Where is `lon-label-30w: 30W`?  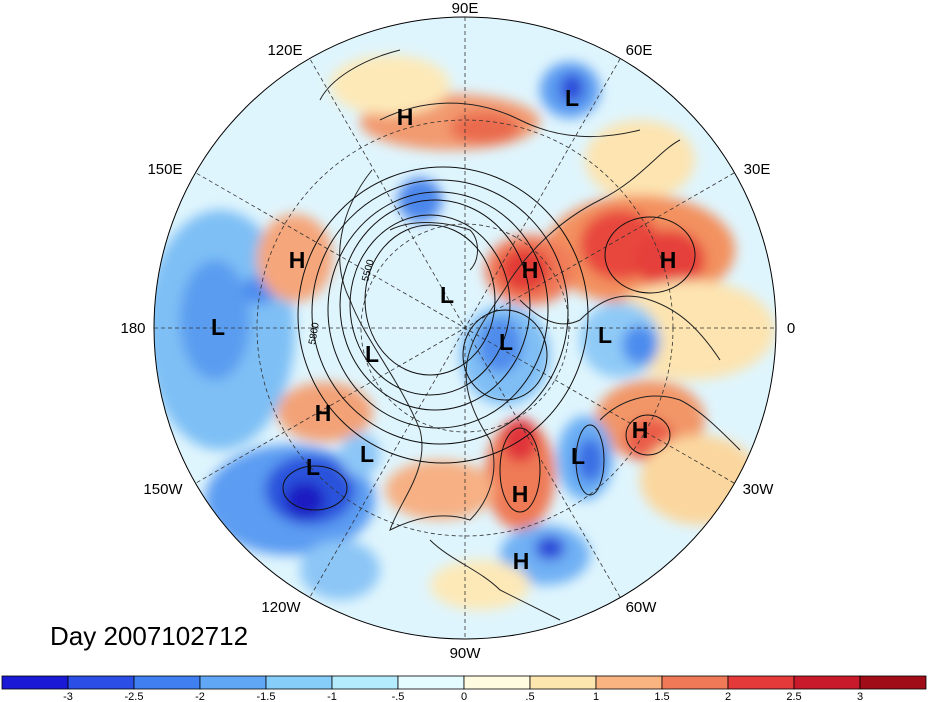 lon-label-30w: 30W is located at coordinates (759, 489).